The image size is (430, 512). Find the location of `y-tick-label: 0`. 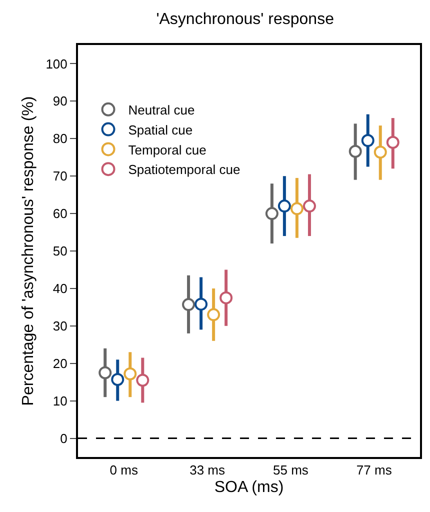

y-tick-label: 0 is located at coordinates (64, 438).